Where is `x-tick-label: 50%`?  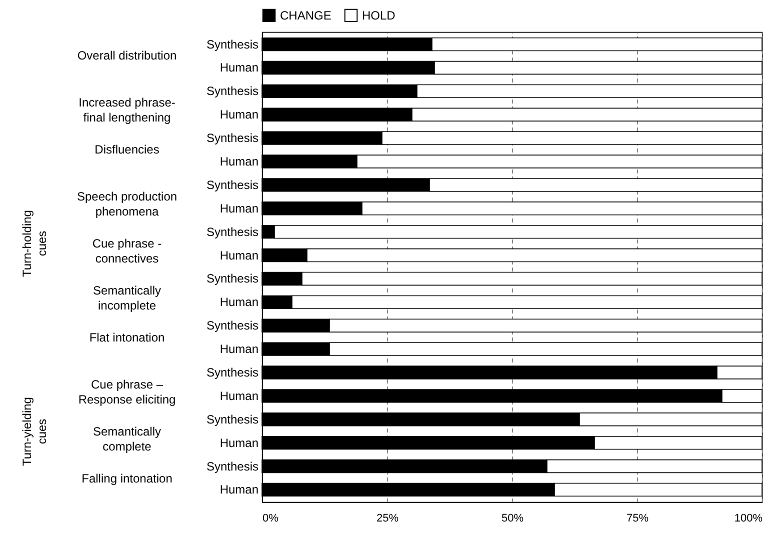
x-tick-label: 50% is located at coordinates (512, 518).